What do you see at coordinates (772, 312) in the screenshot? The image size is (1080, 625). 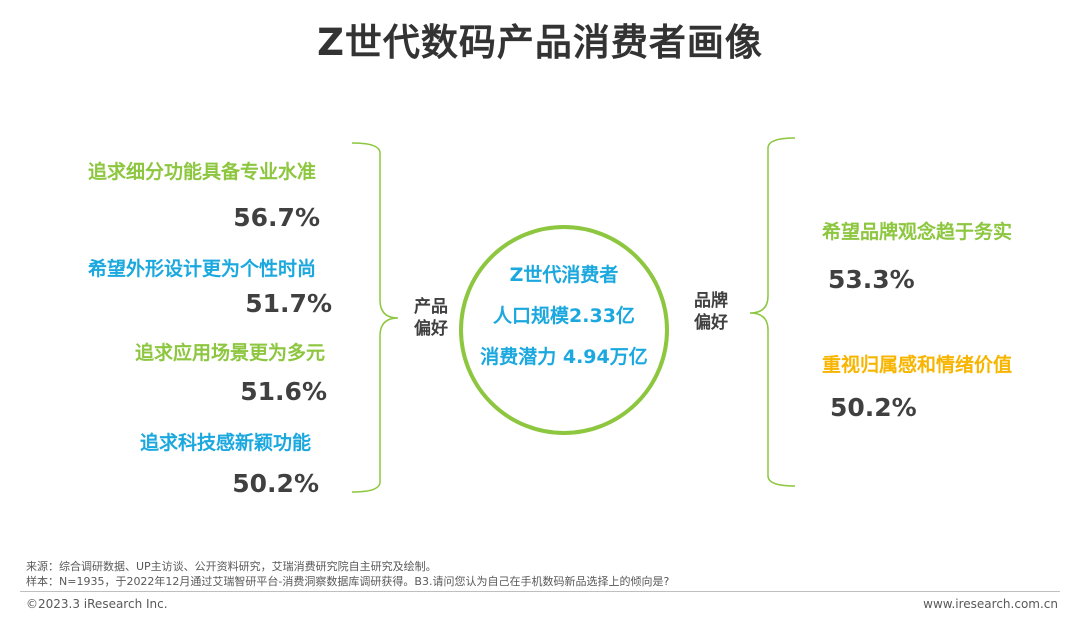 I see `right-bracket` at bounding box center [772, 312].